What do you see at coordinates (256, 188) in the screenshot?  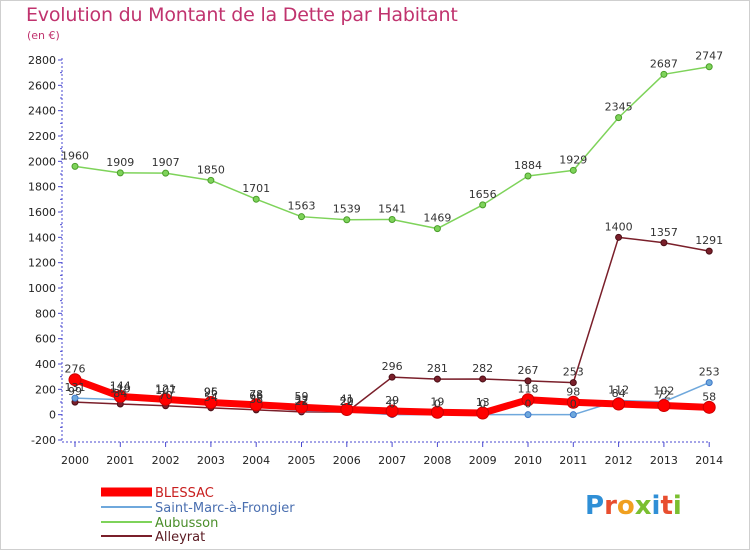 I see `data-label: 1701` at bounding box center [256, 188].